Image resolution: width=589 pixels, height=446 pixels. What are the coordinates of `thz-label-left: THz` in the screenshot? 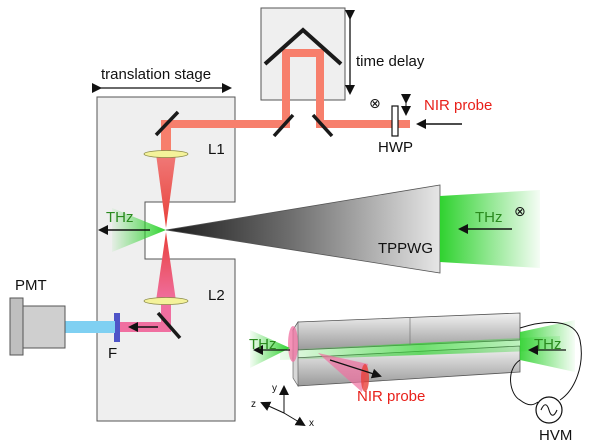 It's located at (120, 217).